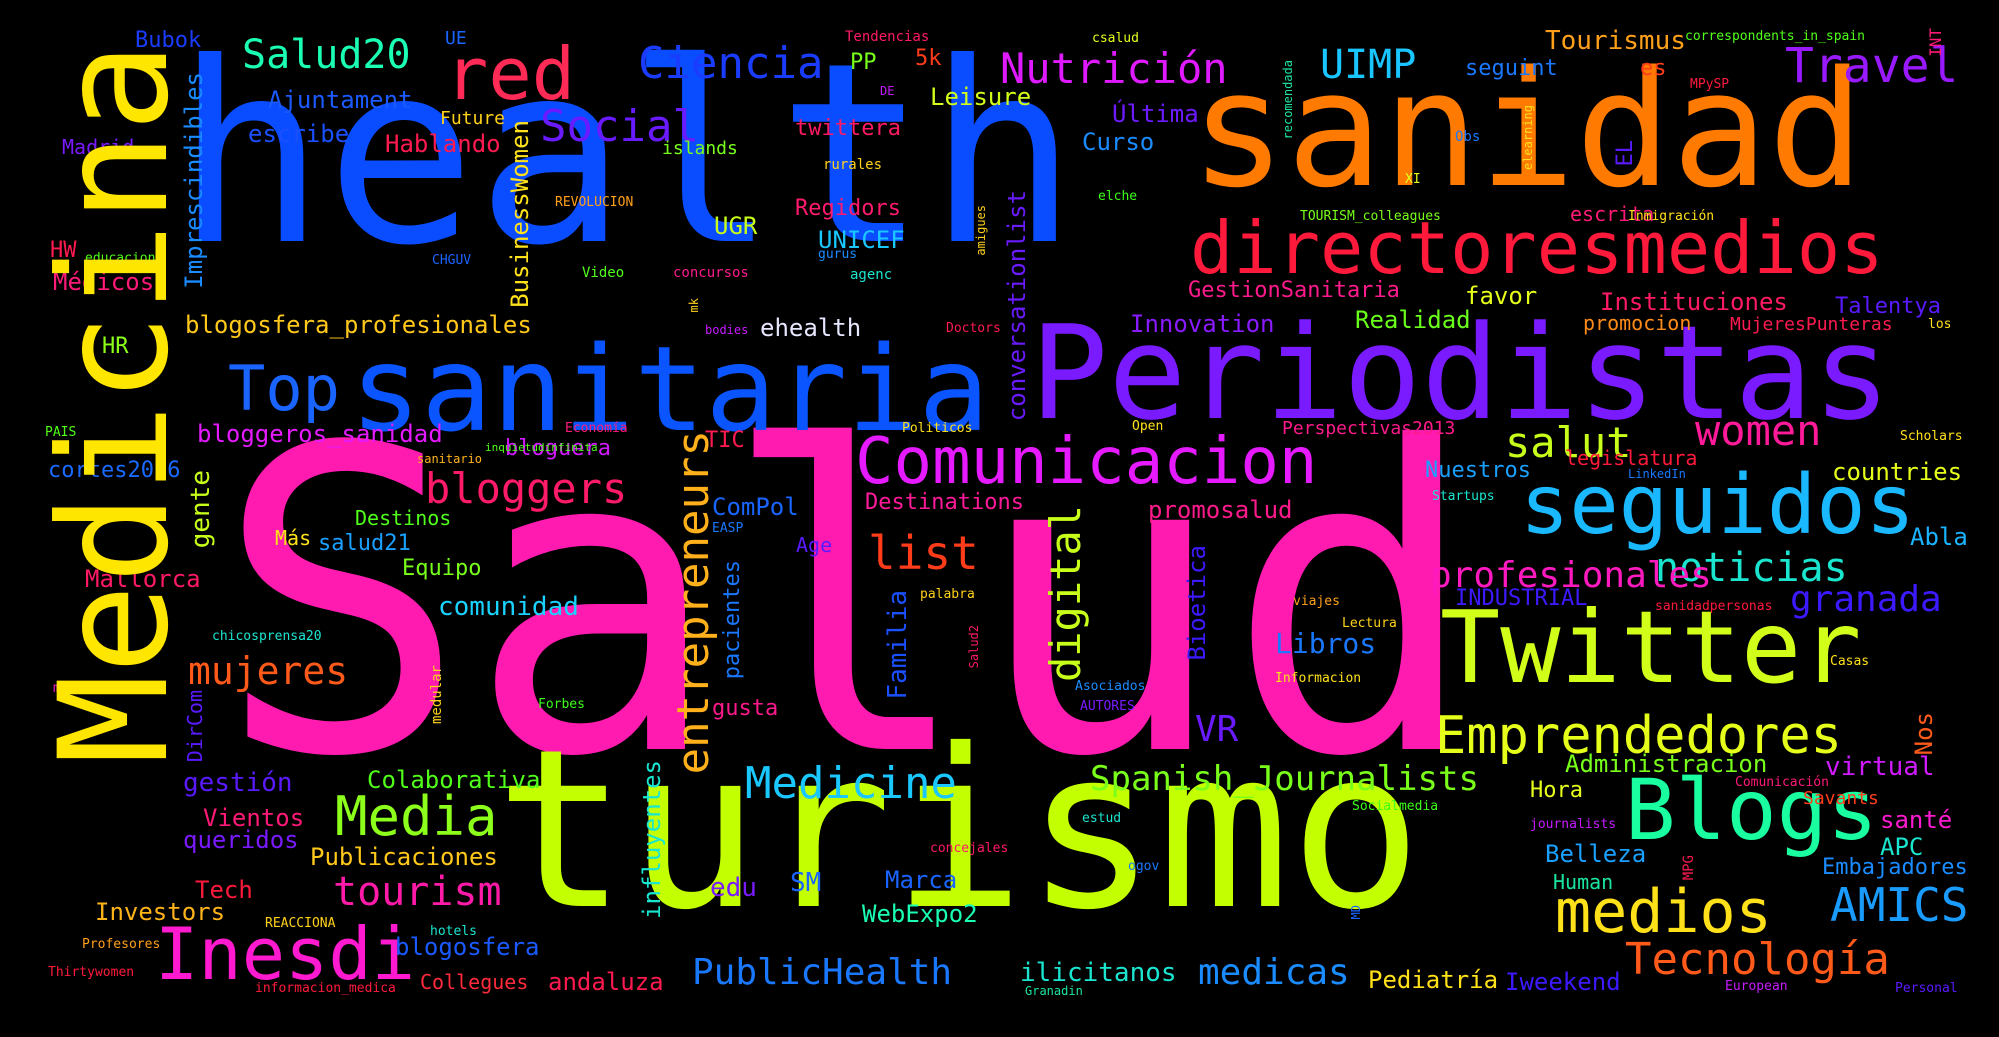 The height and width of the screenshot is (1037, 1999). Describe the element at coordinates (731, 63) in the screenshot. I see `word-ciencia: Ciencia` at that location.